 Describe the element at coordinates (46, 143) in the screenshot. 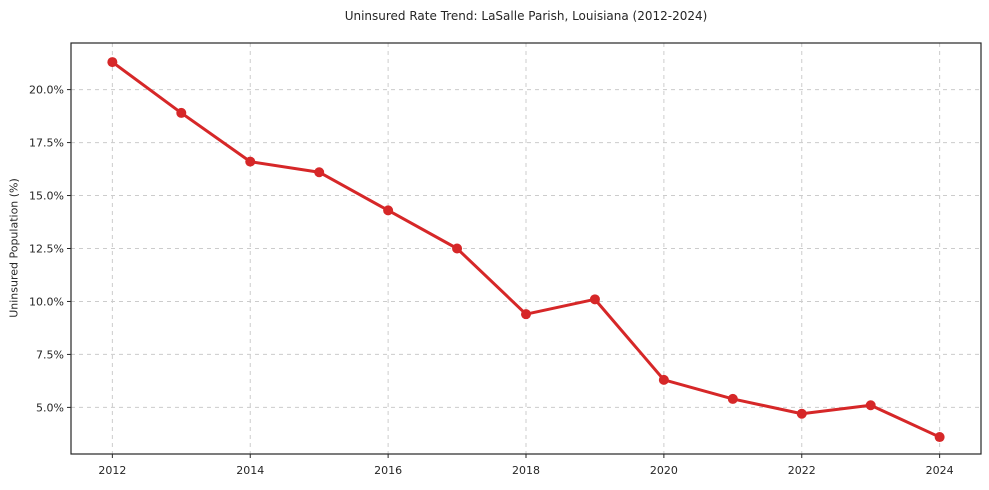

I see `y-tick-label: 17.5%` at that location.